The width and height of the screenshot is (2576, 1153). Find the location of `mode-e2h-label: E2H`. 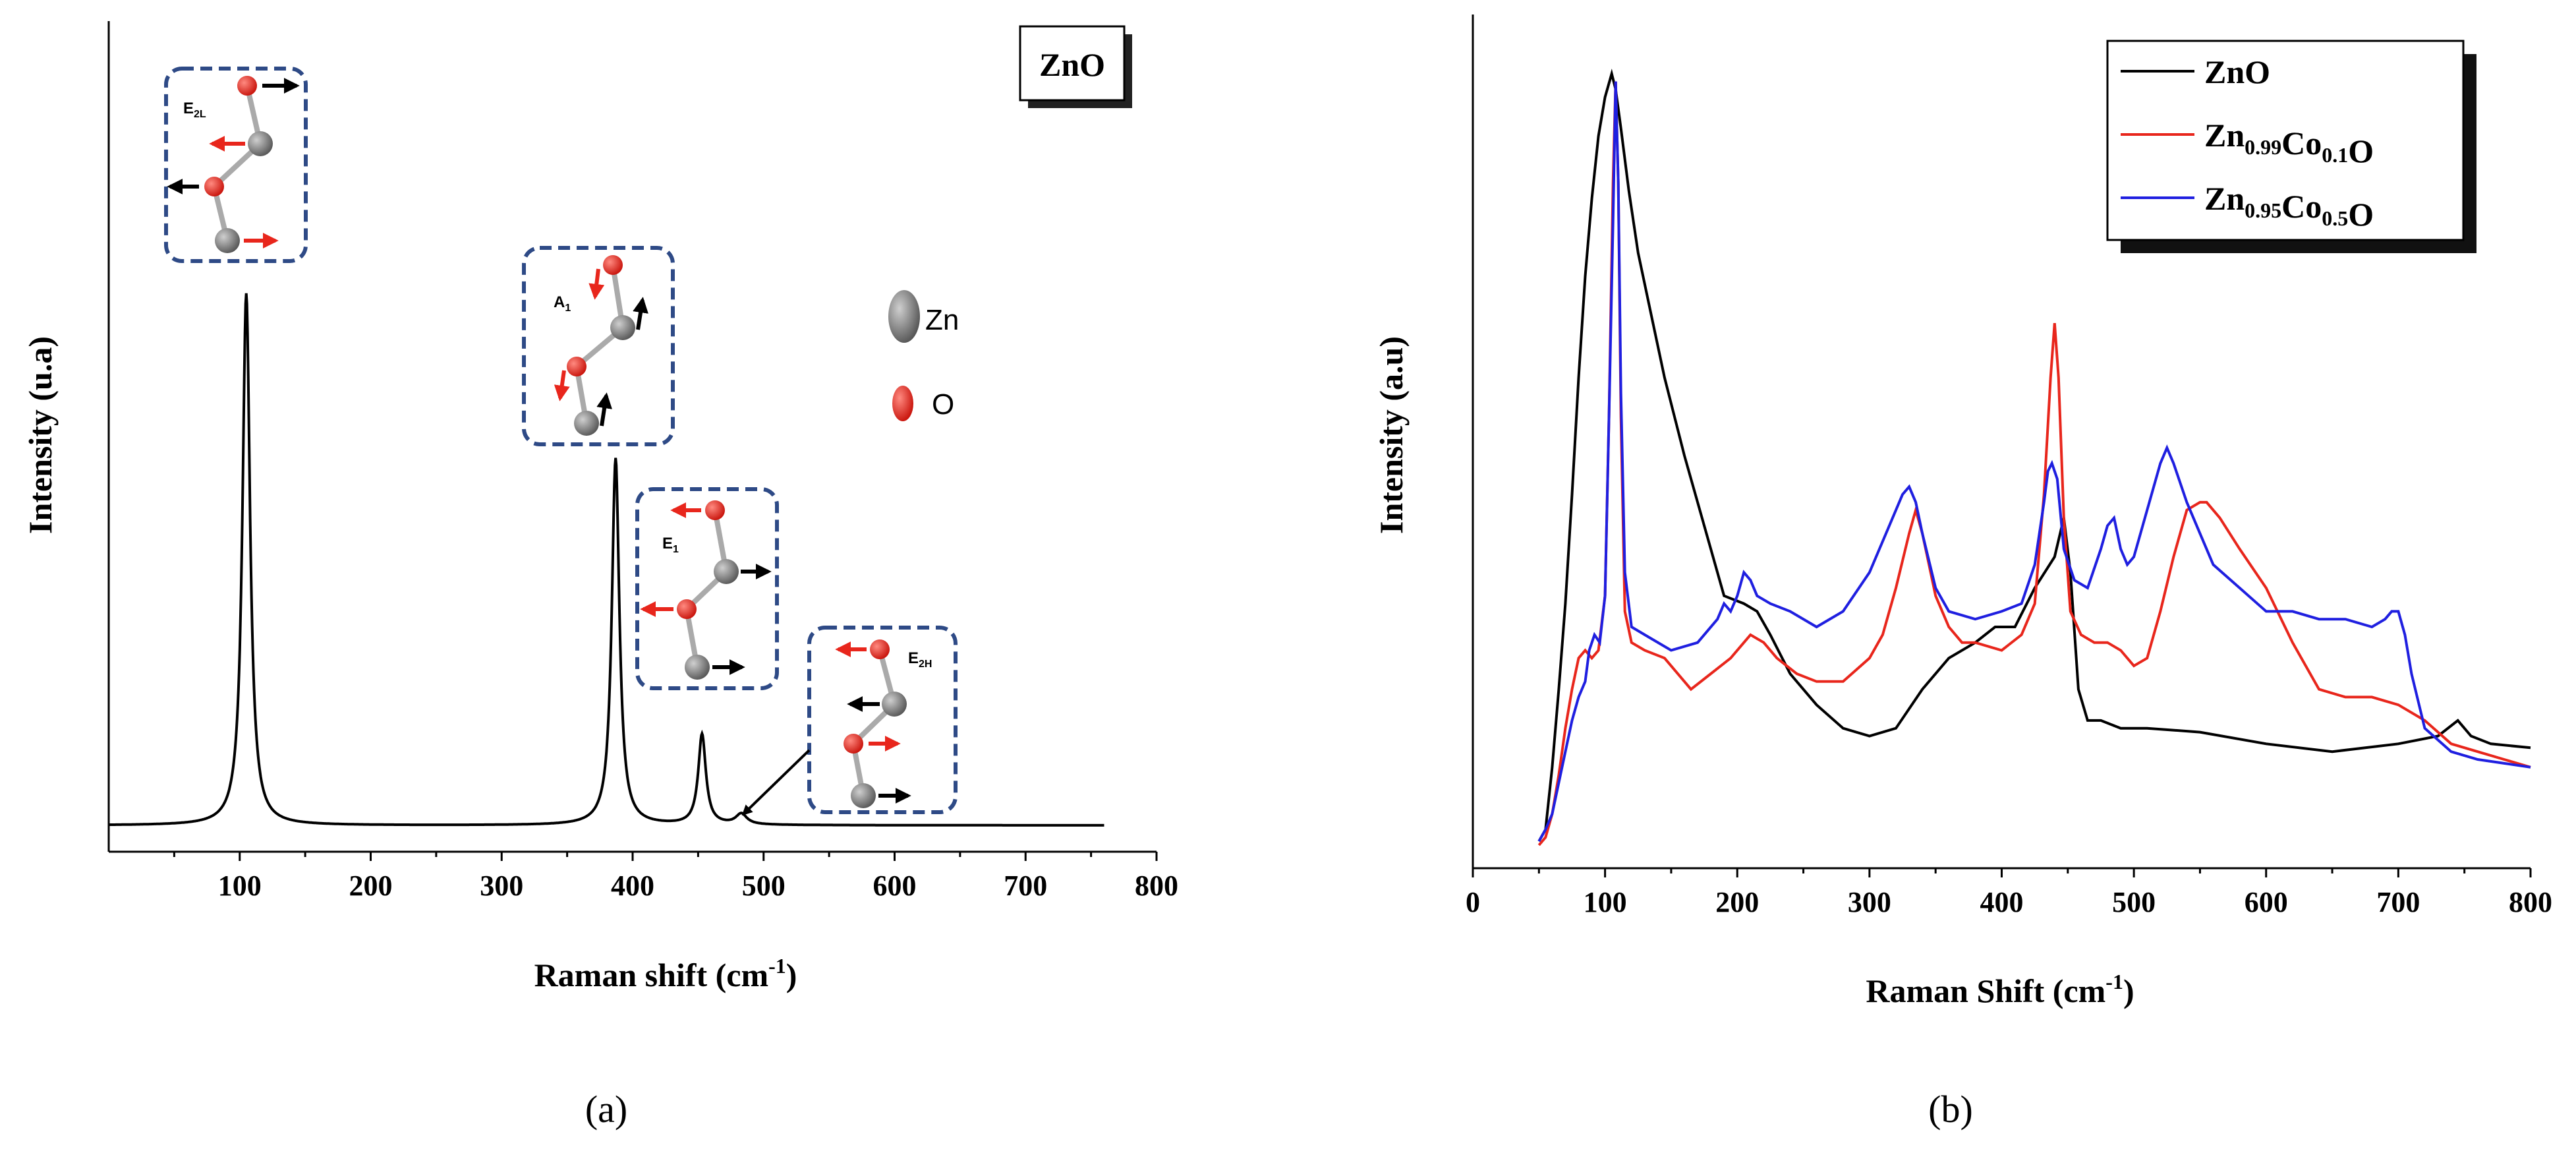

mode-e2h-label: E2H is located at coordinates (920, 659).